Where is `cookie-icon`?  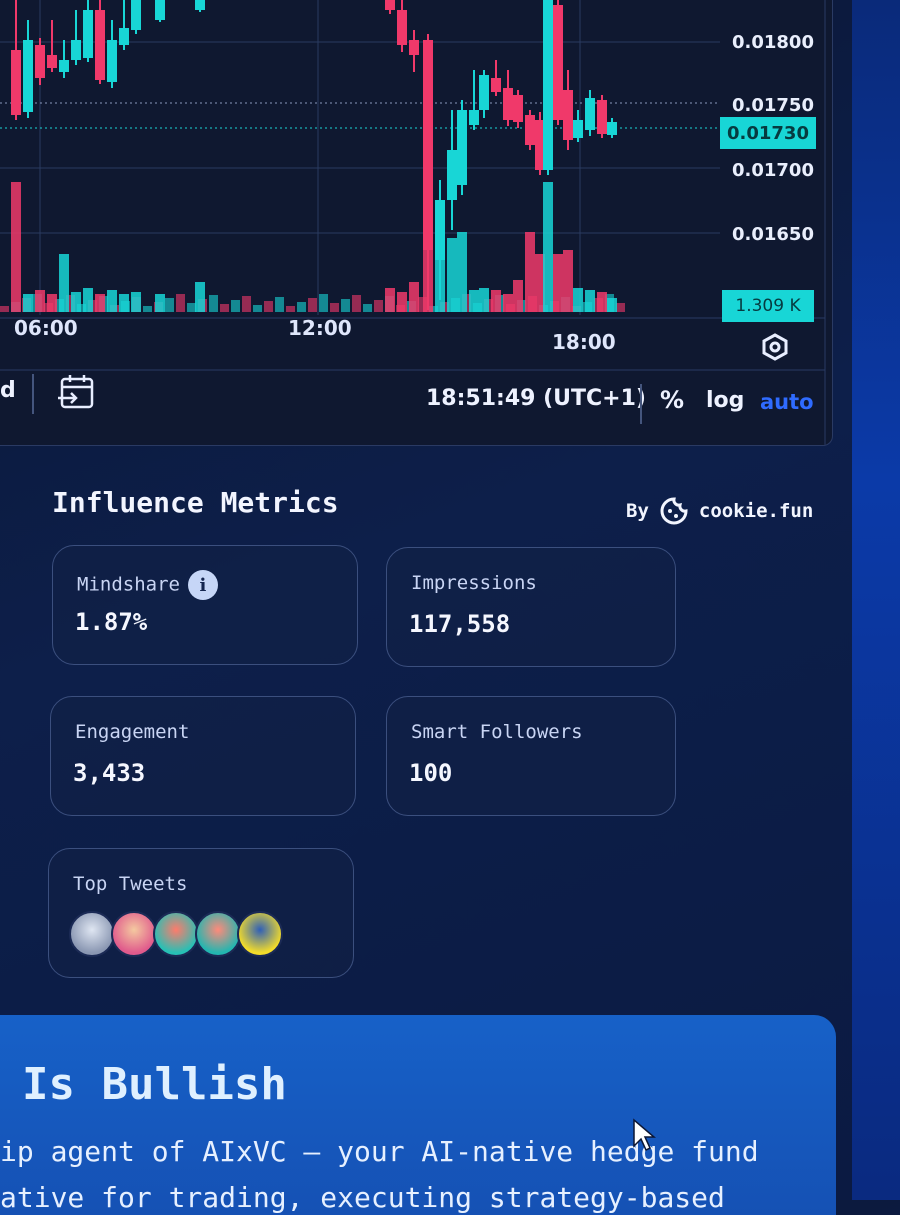 cookie-icon is located at coordinates (674, 511).